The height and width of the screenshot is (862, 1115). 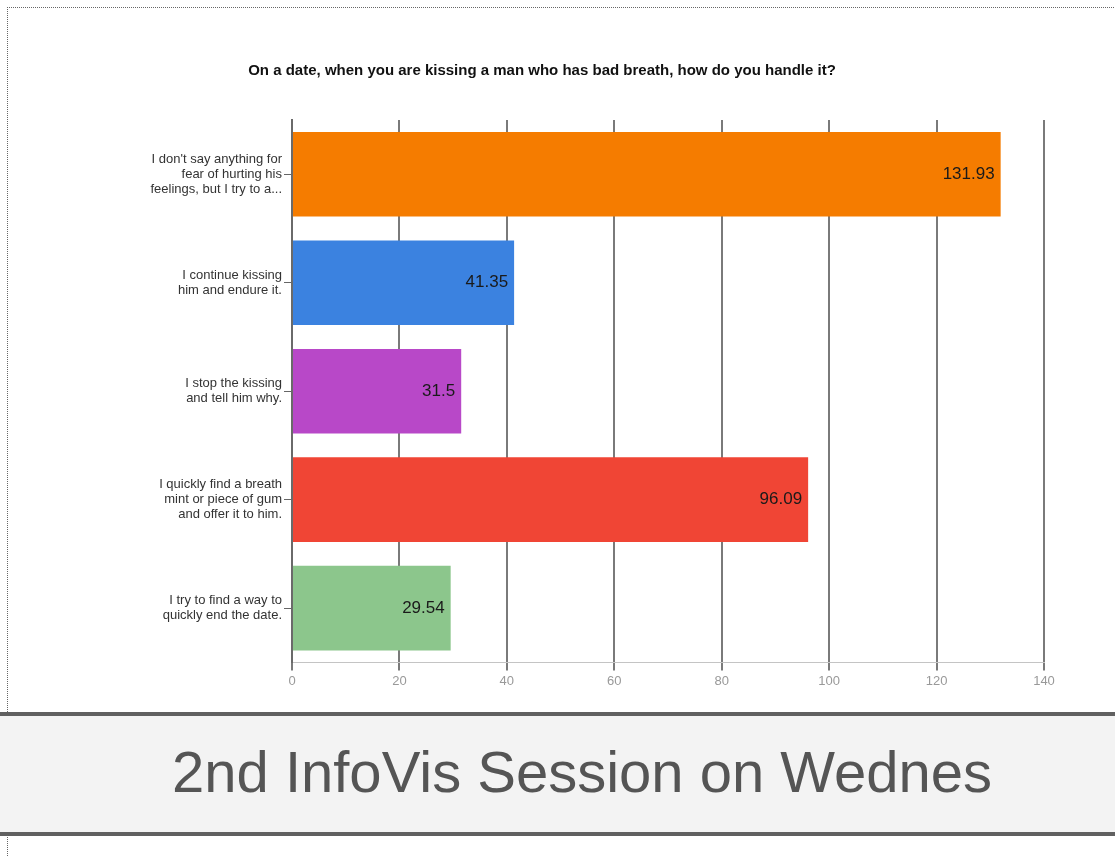 I want to click on y-tick-label: I stop the kissing and tell him why., so click(x=233, y=390).